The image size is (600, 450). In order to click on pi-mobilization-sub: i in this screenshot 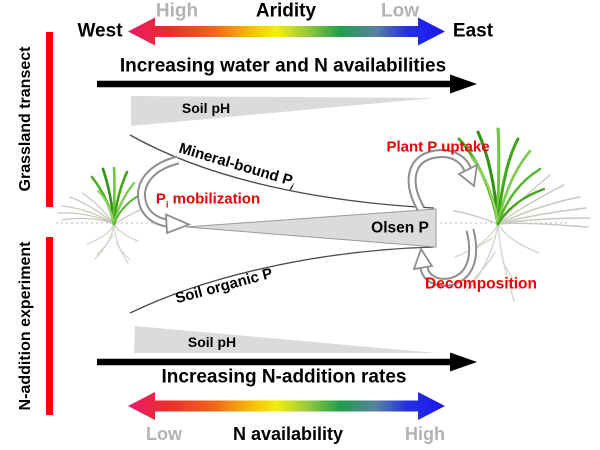, I will do `click(167, 204)`.